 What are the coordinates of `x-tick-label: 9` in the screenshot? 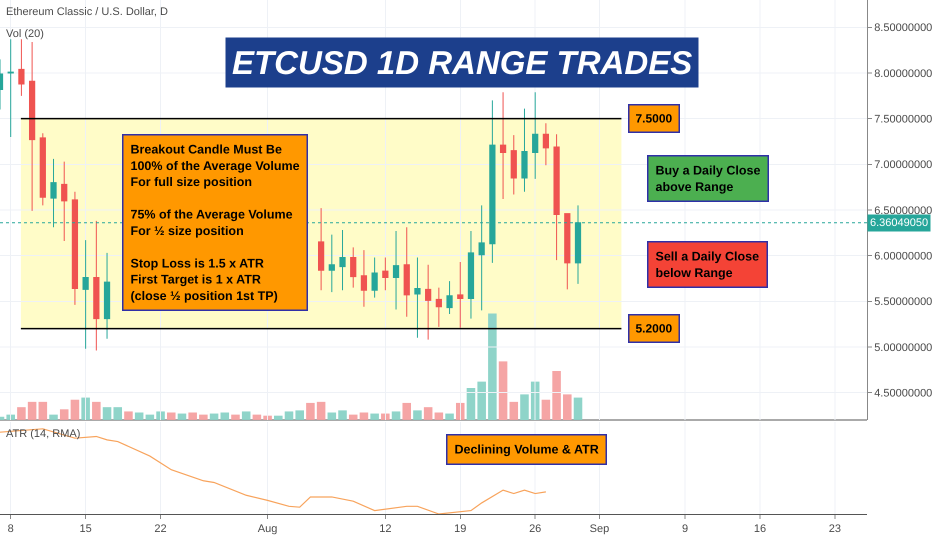 It's located at (685, 529).